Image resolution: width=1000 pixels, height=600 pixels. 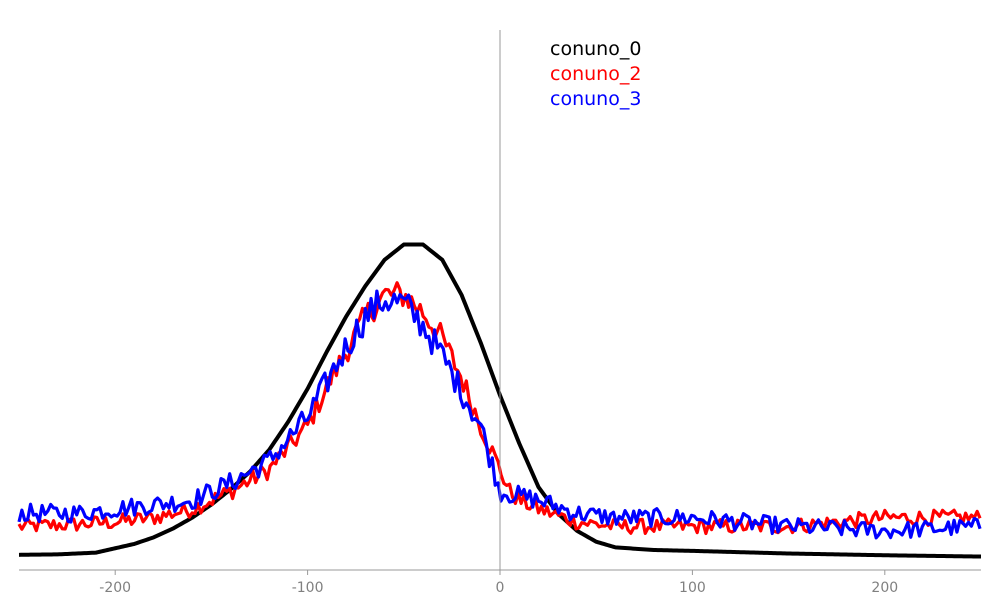 I want to click on x-axis-ticks: -200 -100 0 100 200, so click(x=498, y=583).